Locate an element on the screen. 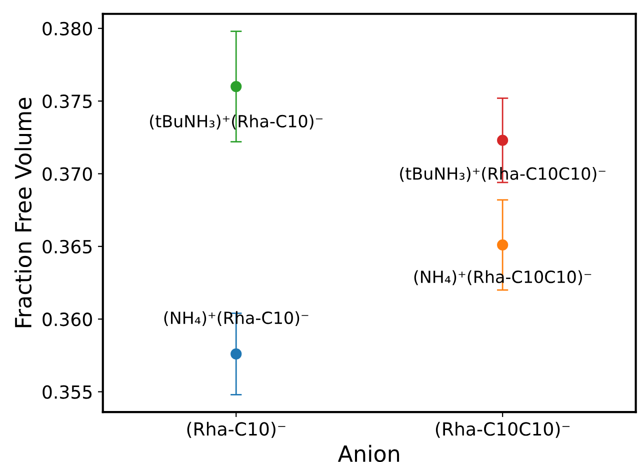 The height and width of the screenshot is (462, 639). y-tick-label: 0.360 is located at coordinates (67, 319).